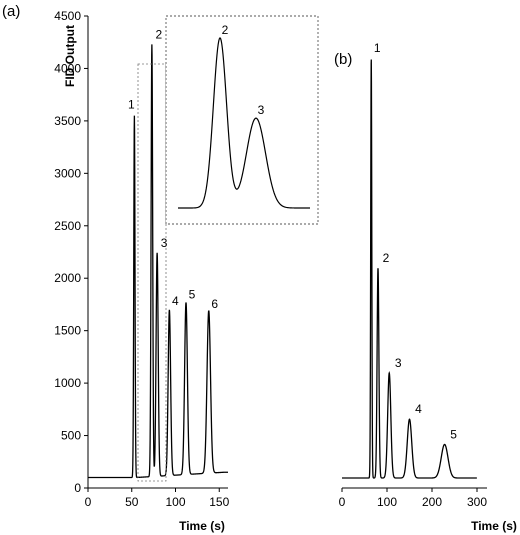 Image resolution: width=520 pixels, height=535 pixels. I want to click on panel-b-x-tick-label: 300, so click(477, 502).